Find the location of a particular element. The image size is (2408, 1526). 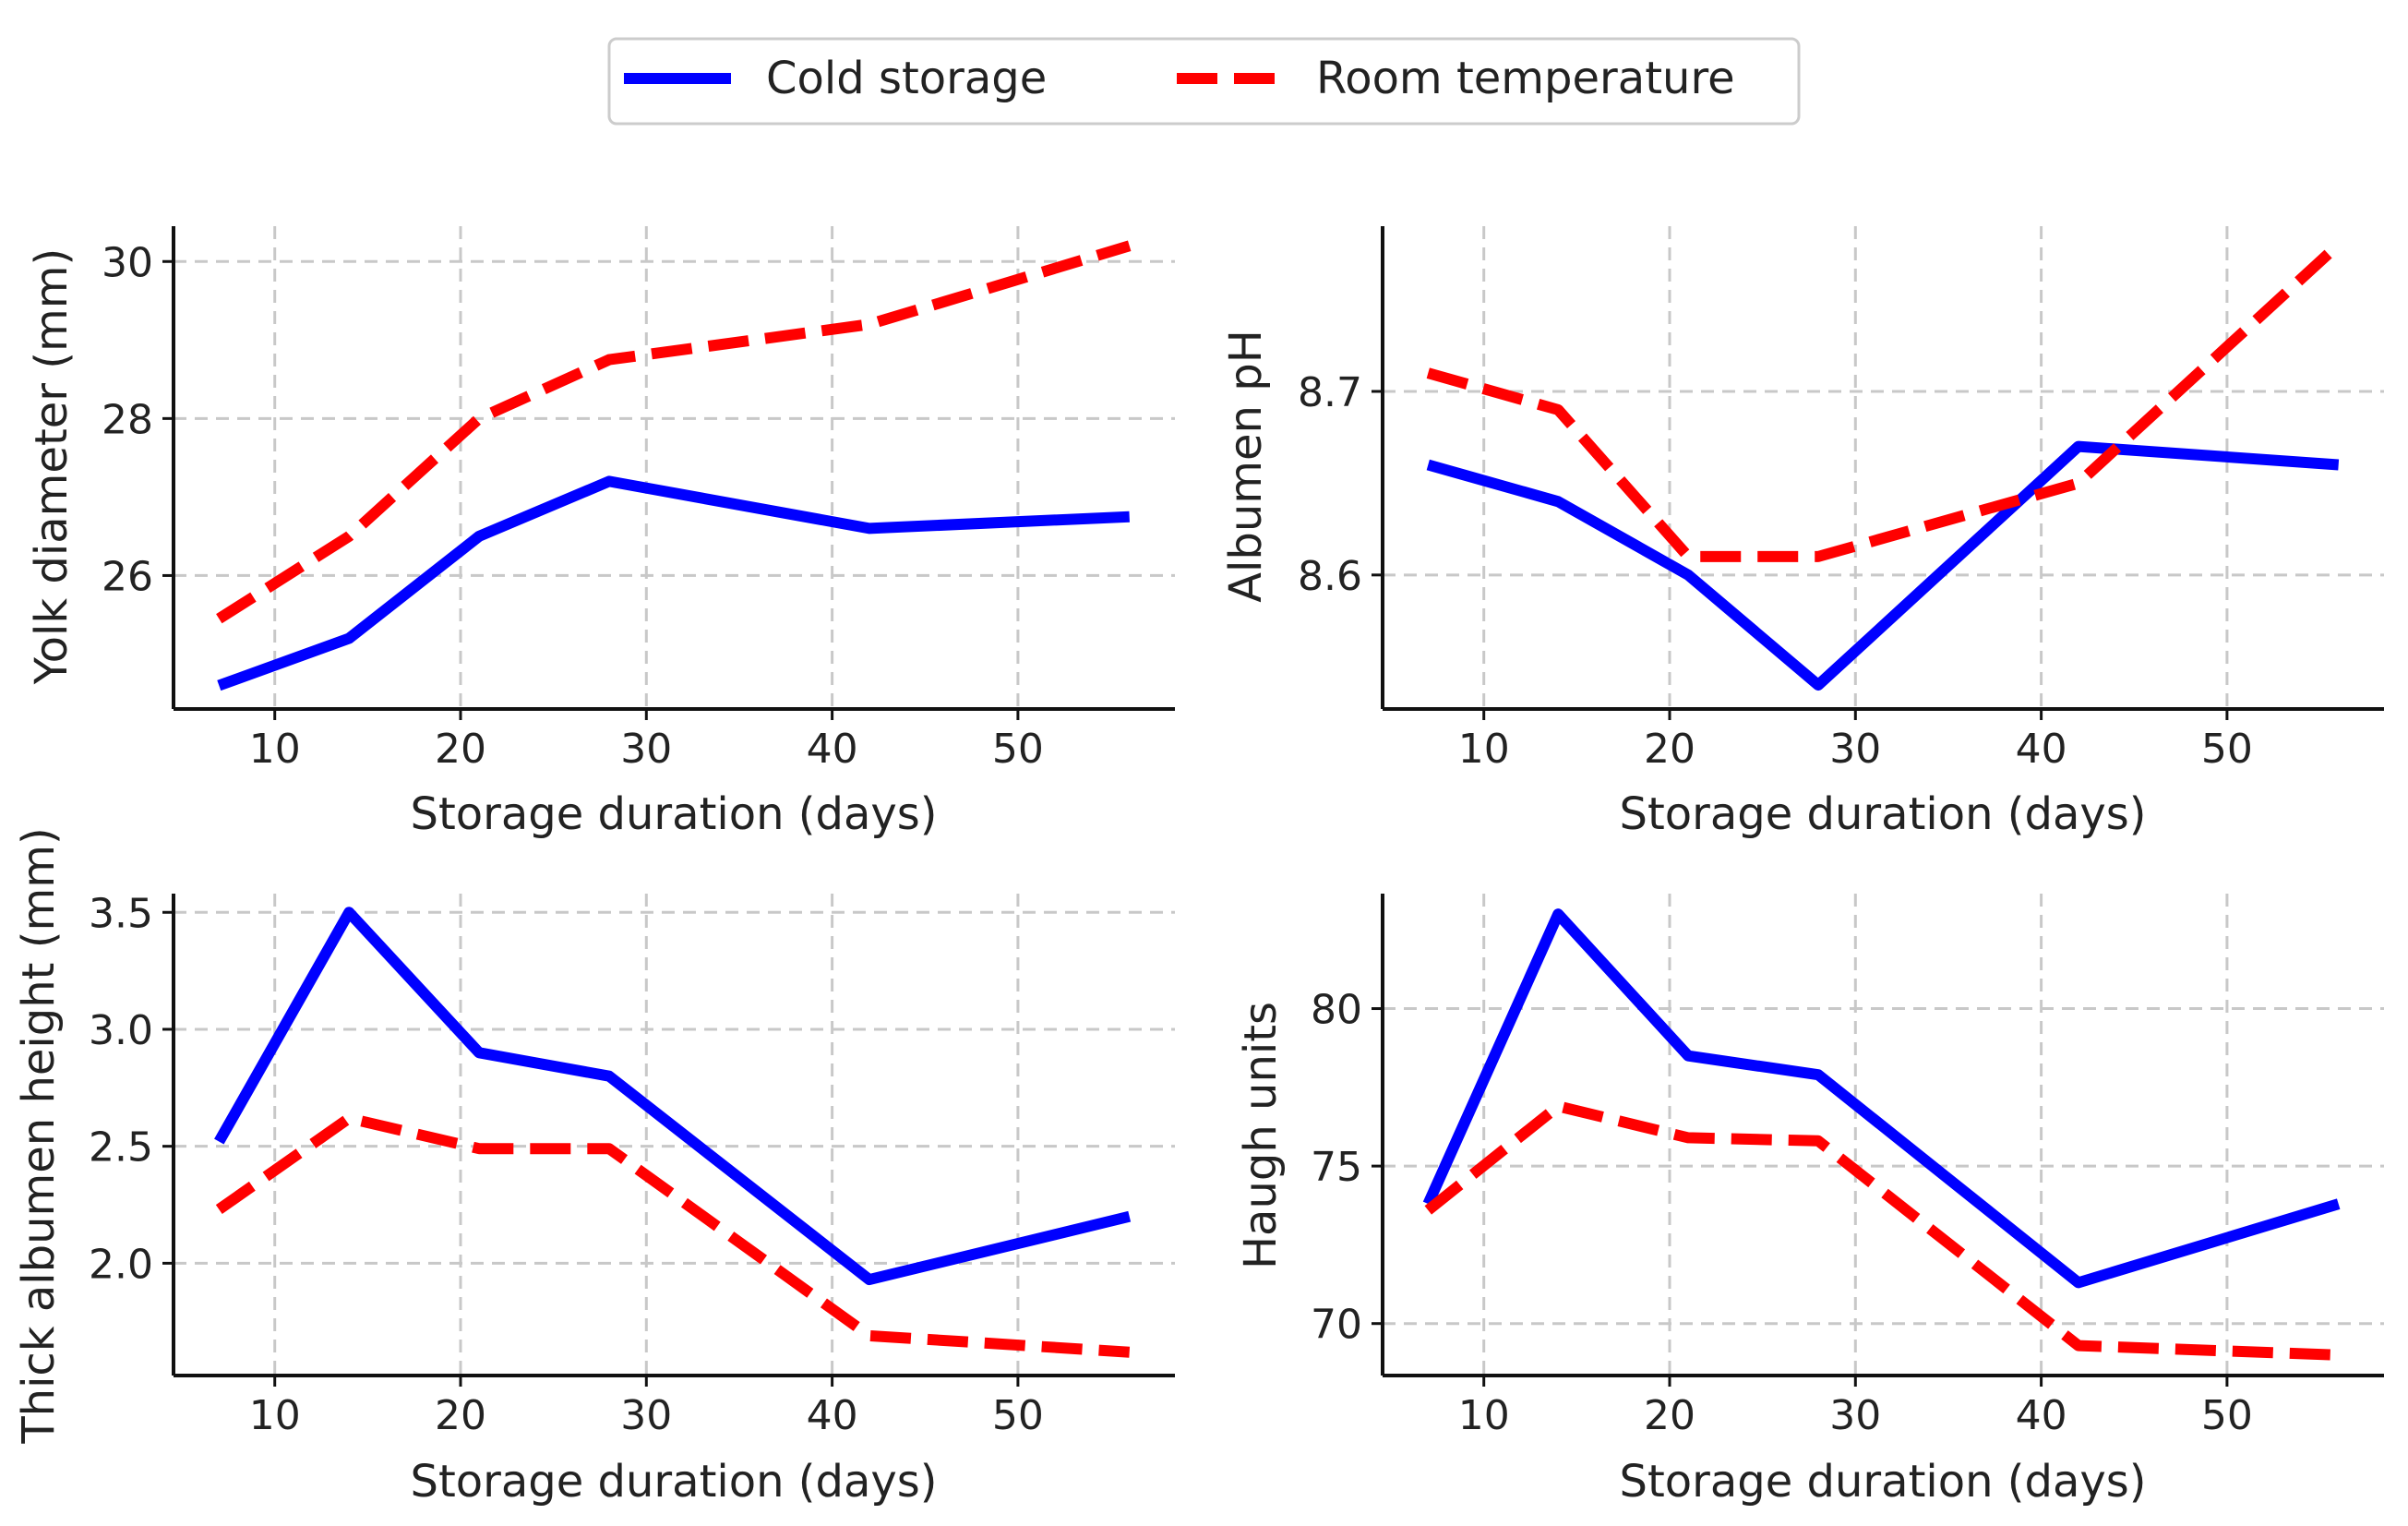

y-tick-label: 80 is located at coordinates (1336, 1010).